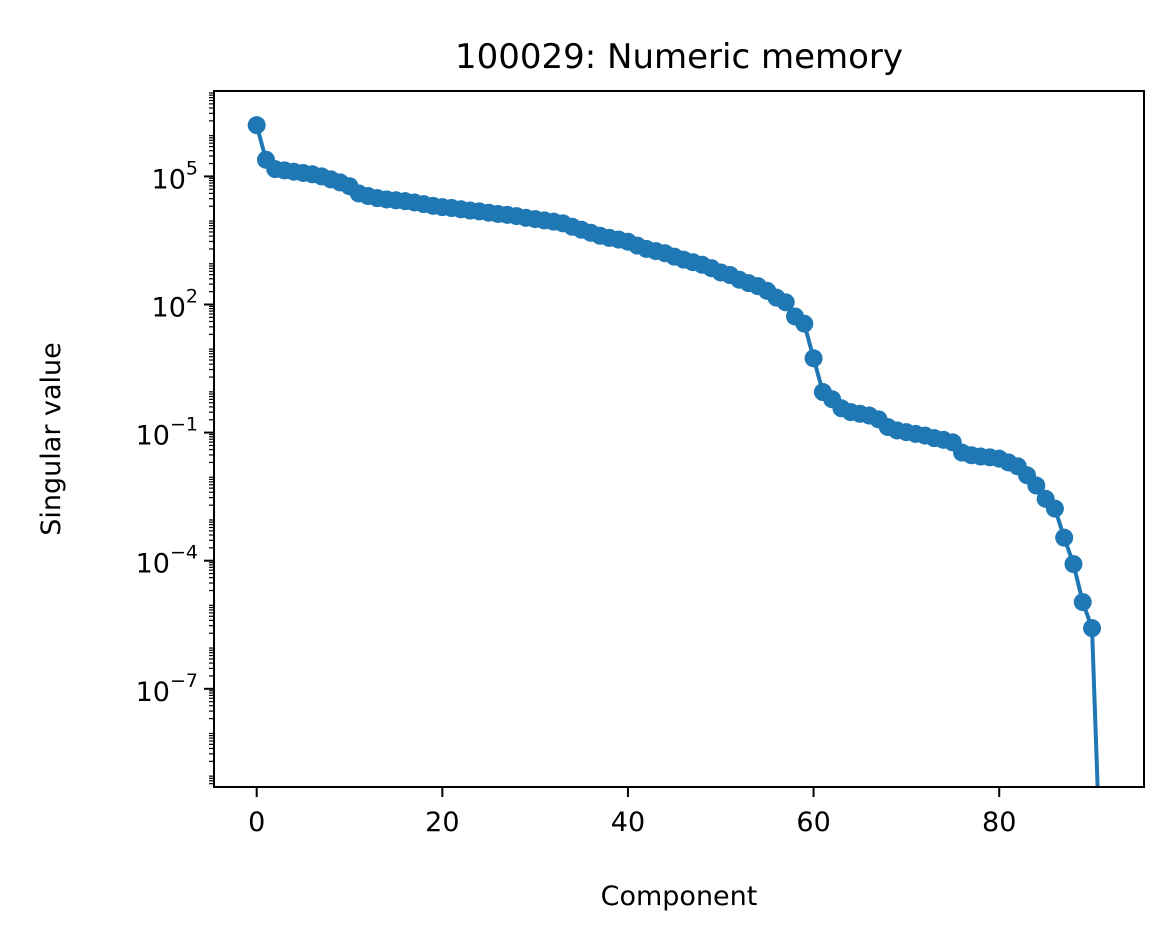 This screenshot has height=945, width=1174. Describe the element at coordinates (999, 822) in the screenshot. I see `x-tick-label: 80` at that location.